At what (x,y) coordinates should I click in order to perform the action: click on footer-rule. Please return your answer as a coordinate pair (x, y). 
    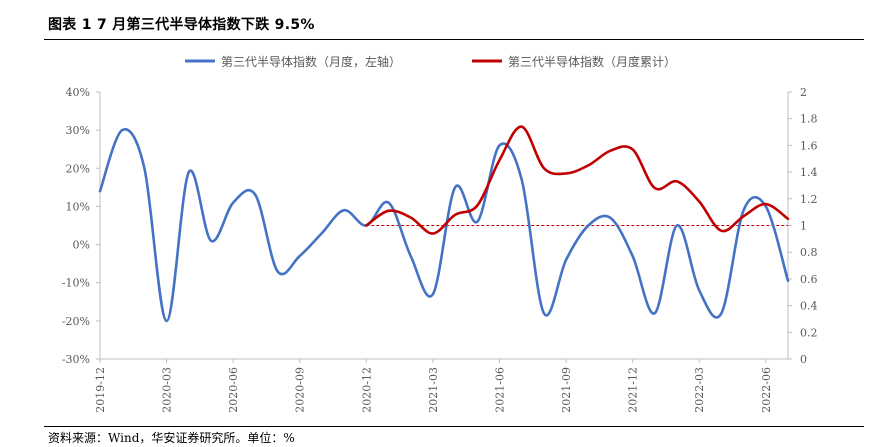
    Looking at the image, I should click on (454, 426).